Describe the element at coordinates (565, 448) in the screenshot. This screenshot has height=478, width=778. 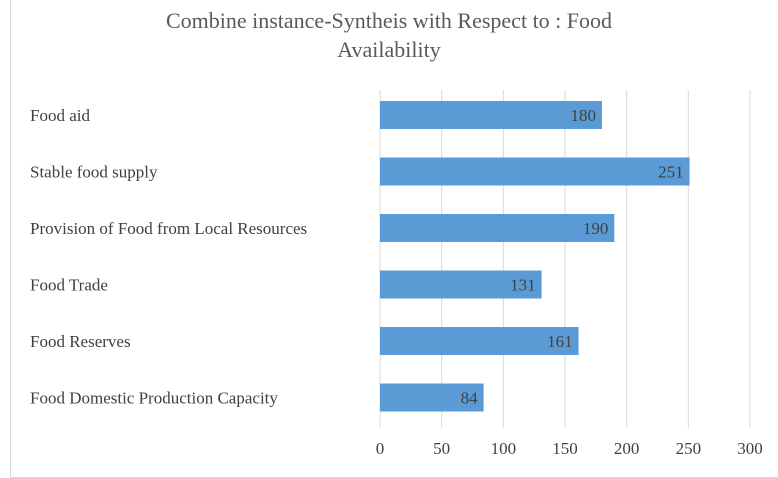
I see `x-tick-label: 150` at that location.